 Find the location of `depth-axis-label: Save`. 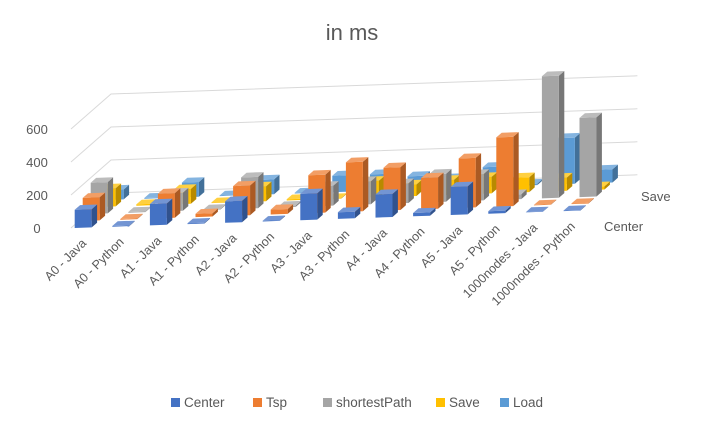

depth-axis-label: Save is located at coordinates (656, 196).